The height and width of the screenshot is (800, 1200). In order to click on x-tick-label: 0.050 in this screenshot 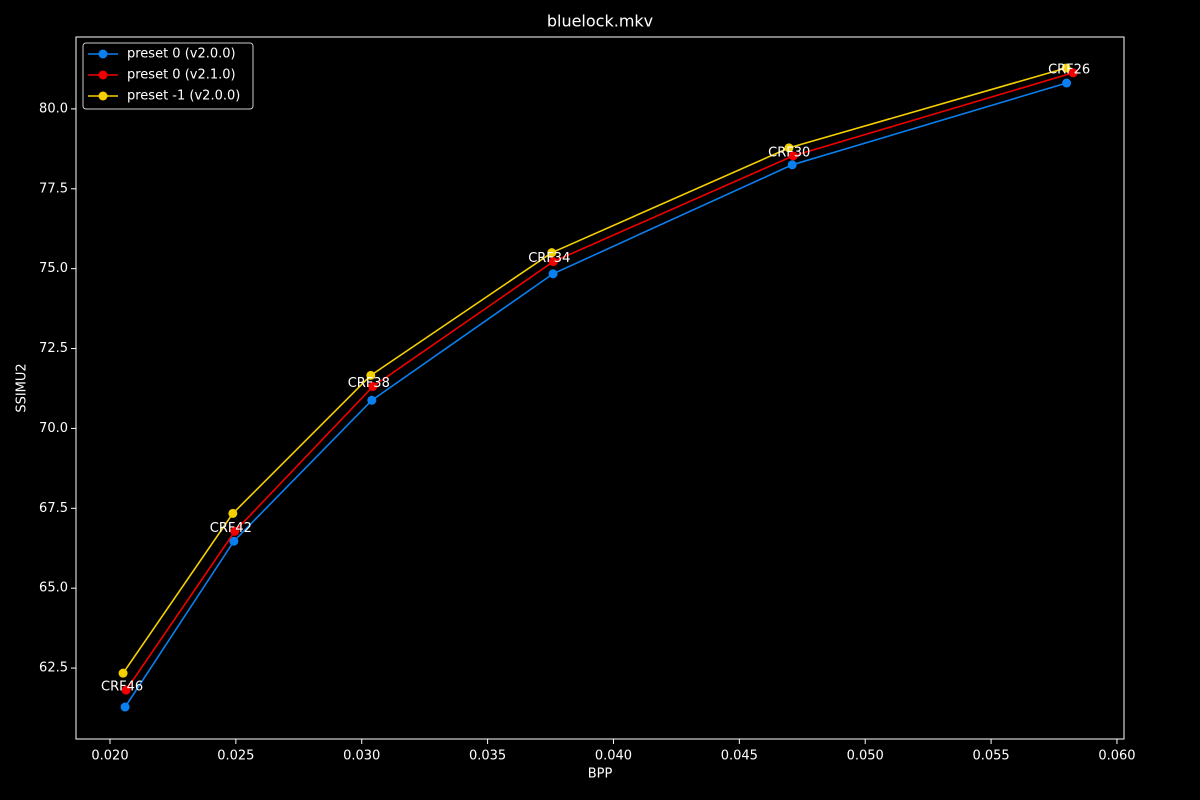, I will do `click(865, 756)`.